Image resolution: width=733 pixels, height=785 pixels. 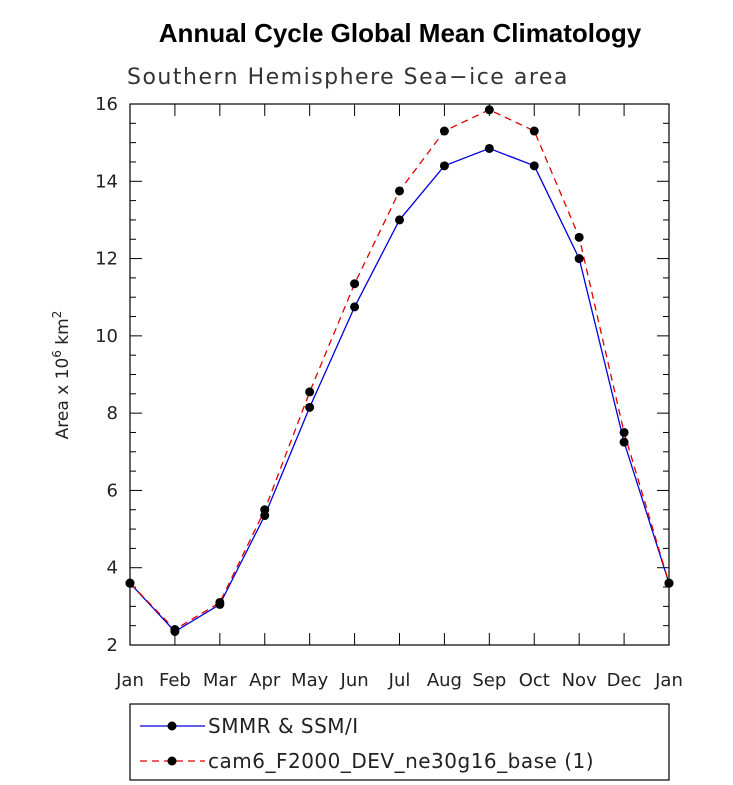 I want to click on y-axis-label: Area x 106 km2, so click(x=61, y=375).